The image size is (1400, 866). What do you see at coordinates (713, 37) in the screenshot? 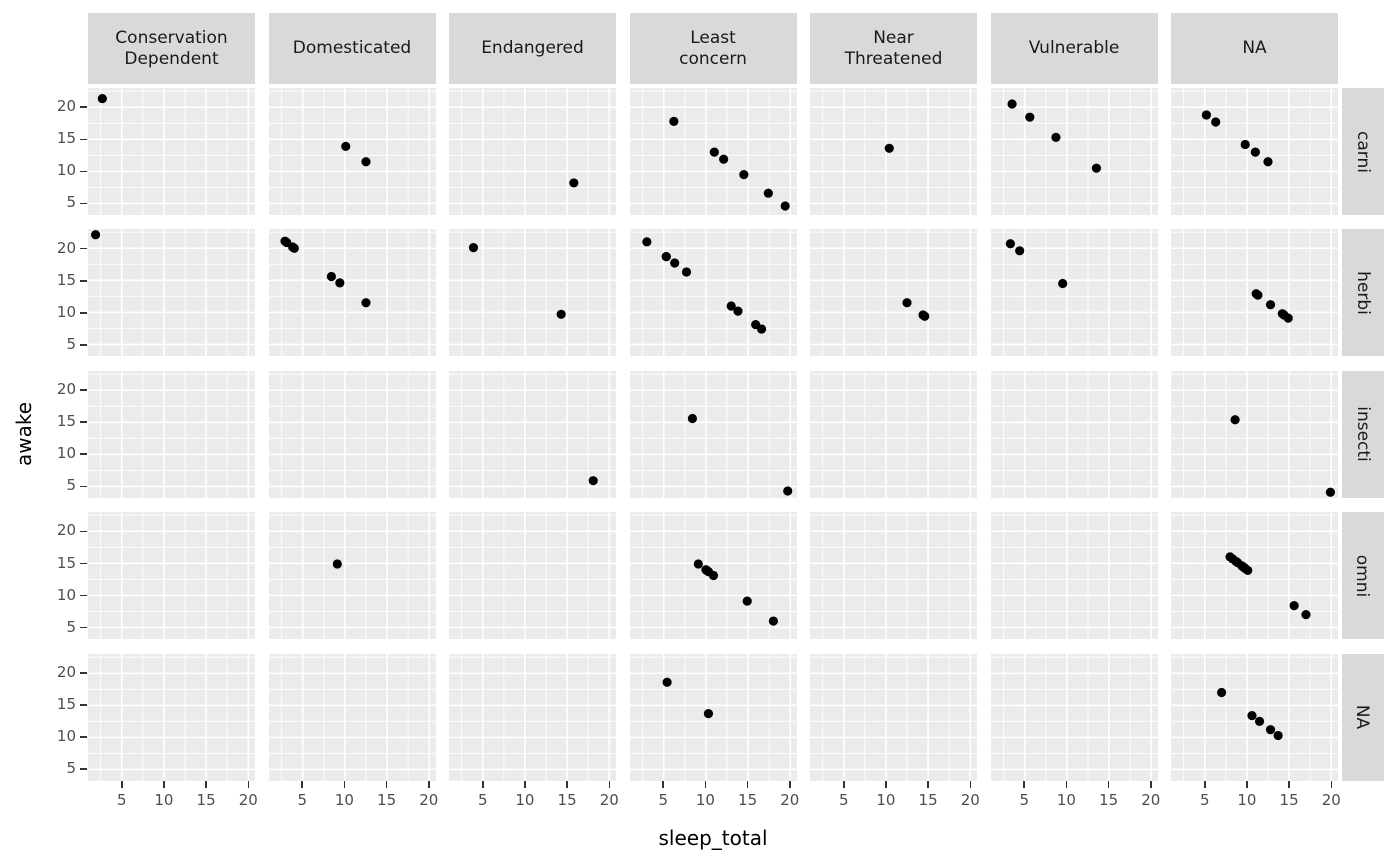
I see `facet-col-strip-label: Least` at bounding box center [713, 37].